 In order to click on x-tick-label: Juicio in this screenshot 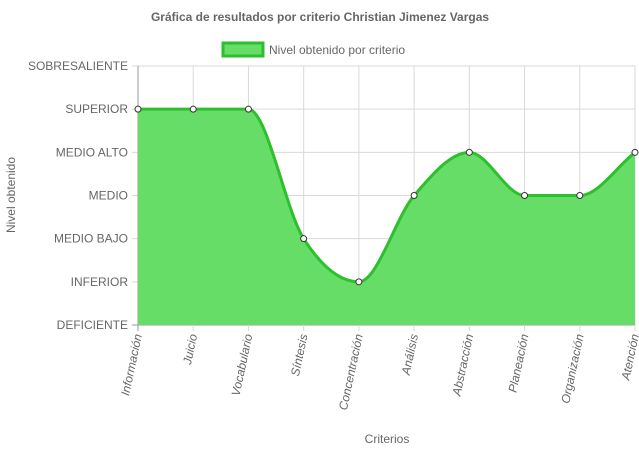, I will do `click(190, 349)`.